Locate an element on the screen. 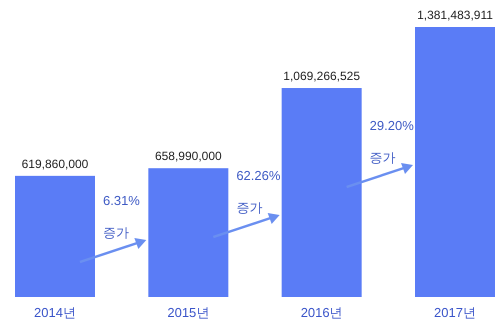  x-tick-label: 2016년 is located at coordinates (321, 312).